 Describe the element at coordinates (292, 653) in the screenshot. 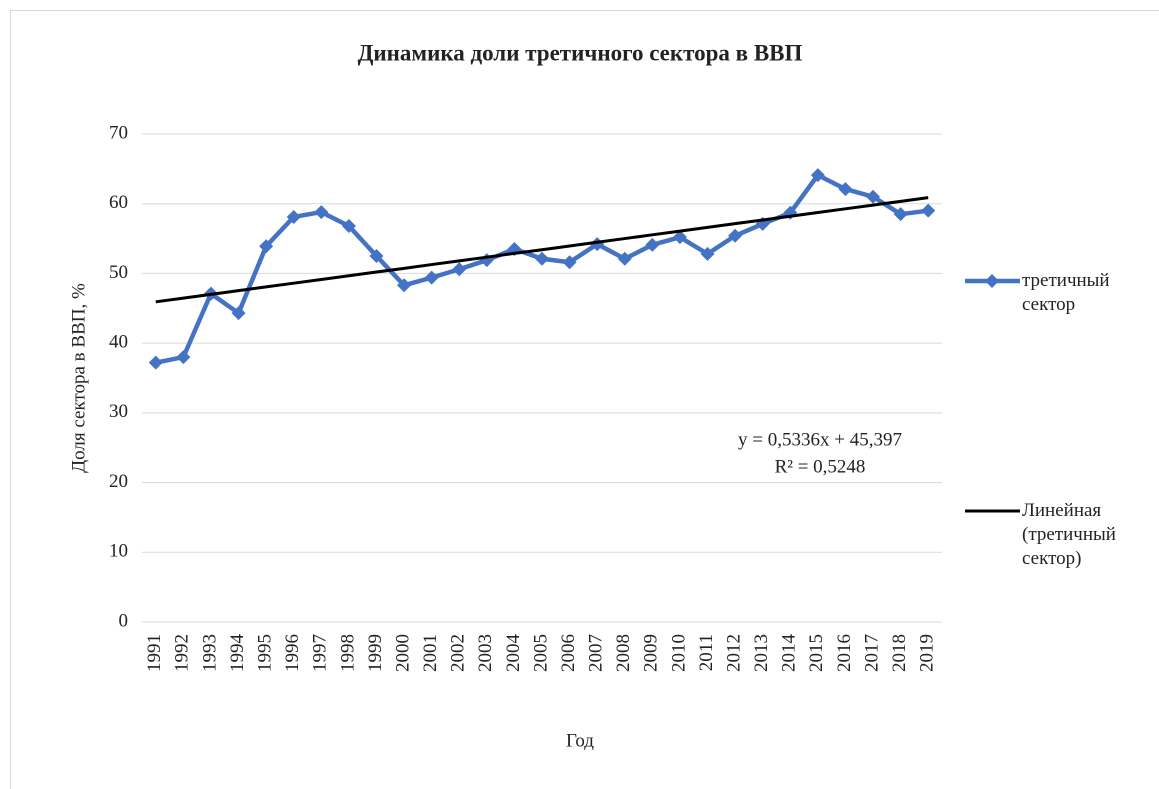

I see `x-tick-label: 1996` at that location.